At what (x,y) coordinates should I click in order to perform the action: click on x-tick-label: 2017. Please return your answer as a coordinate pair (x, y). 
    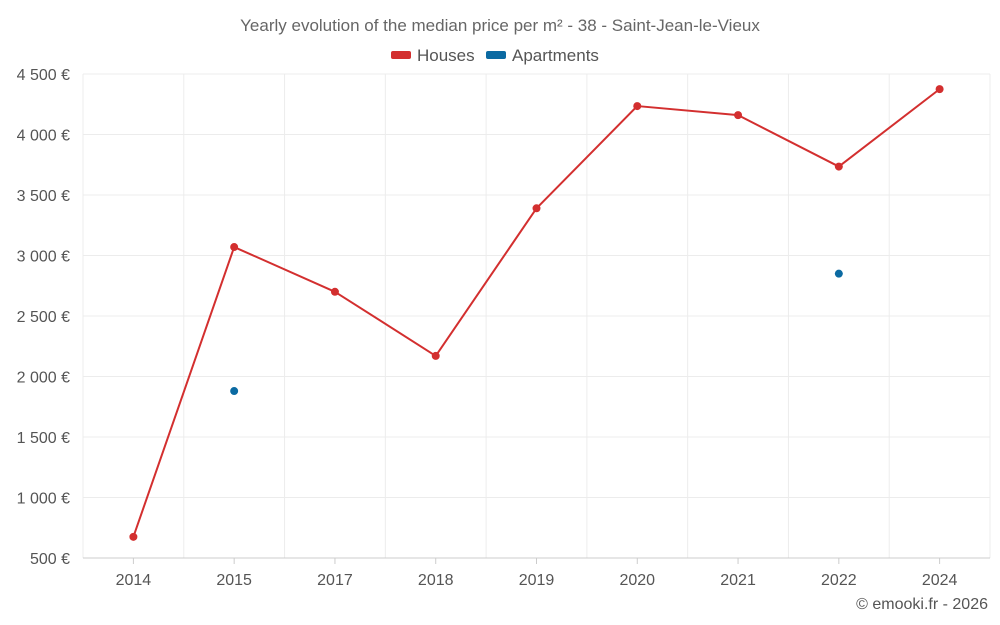
    Looking at the image, I should click on (335, 580).